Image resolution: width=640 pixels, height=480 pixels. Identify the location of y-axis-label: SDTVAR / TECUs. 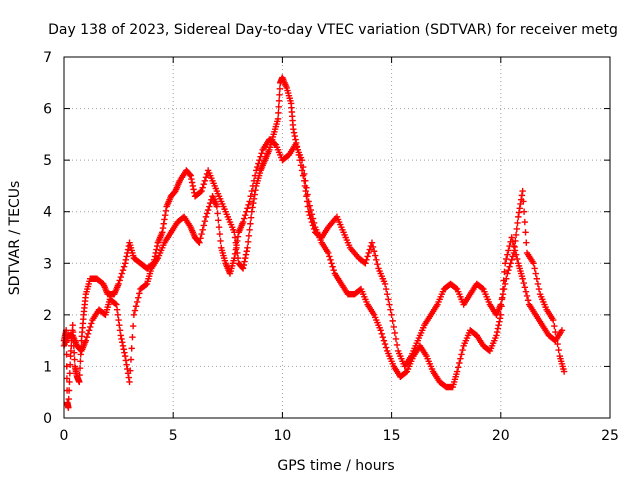
(15, 238).